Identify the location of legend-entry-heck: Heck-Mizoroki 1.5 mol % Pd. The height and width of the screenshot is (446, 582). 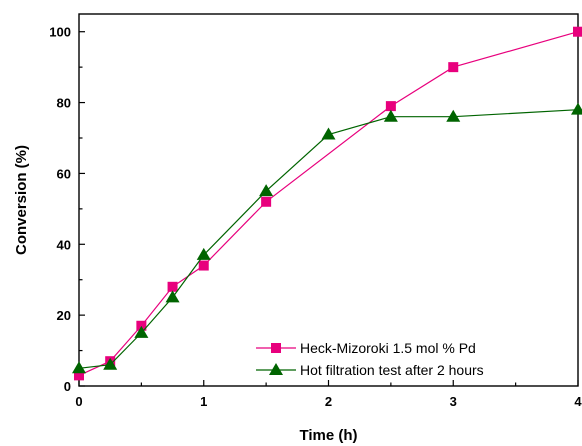
(366, 348).